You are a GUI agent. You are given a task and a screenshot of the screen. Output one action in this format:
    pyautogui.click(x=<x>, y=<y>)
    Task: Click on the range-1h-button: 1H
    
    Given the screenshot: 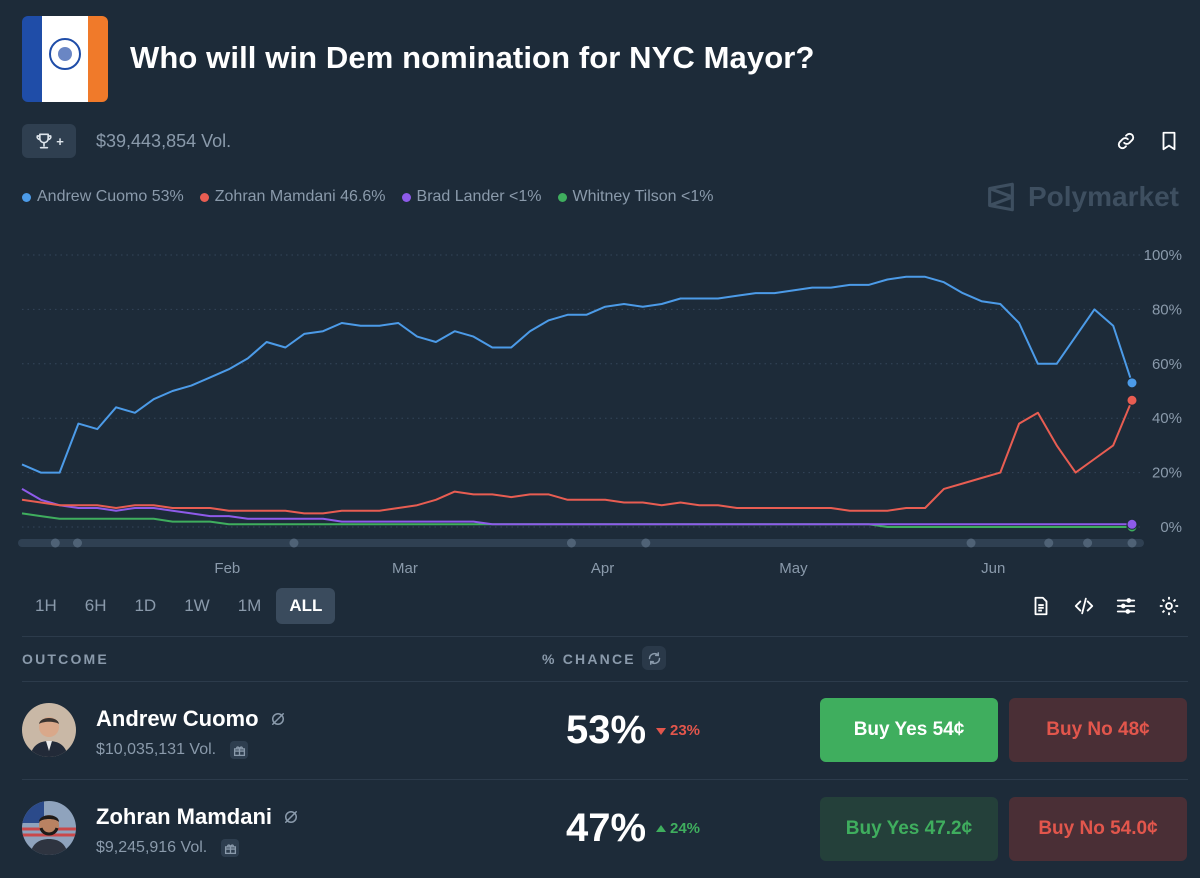 What is the action you would take?
    pyautogui.click(x=46, y=605)
    